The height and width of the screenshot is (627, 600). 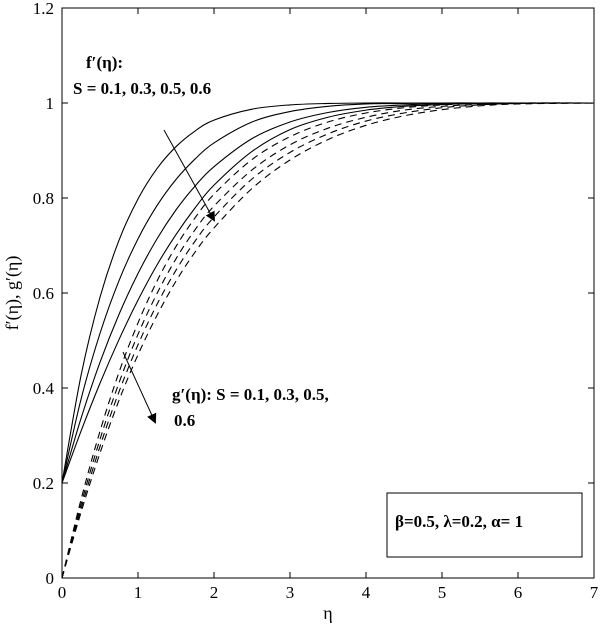 What do you see at coordinates (189, 175) in the screenshot?
I see `f-arrow-icon` at bounding box center [189, 175].